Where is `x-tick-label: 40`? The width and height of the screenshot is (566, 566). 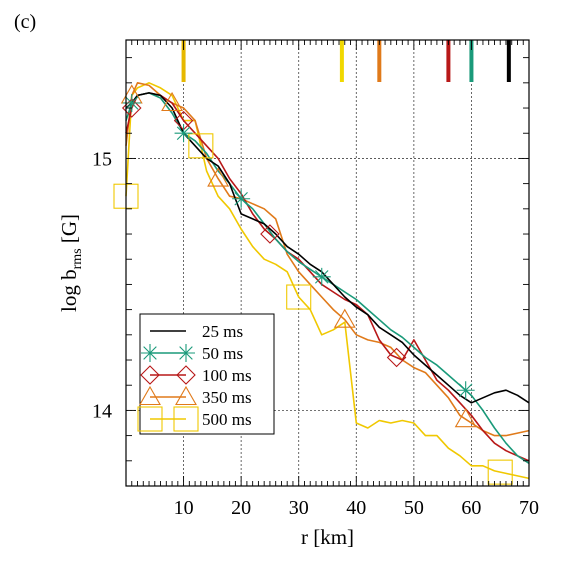 x-tick-label: 40 is located at coordinates (356, 508).